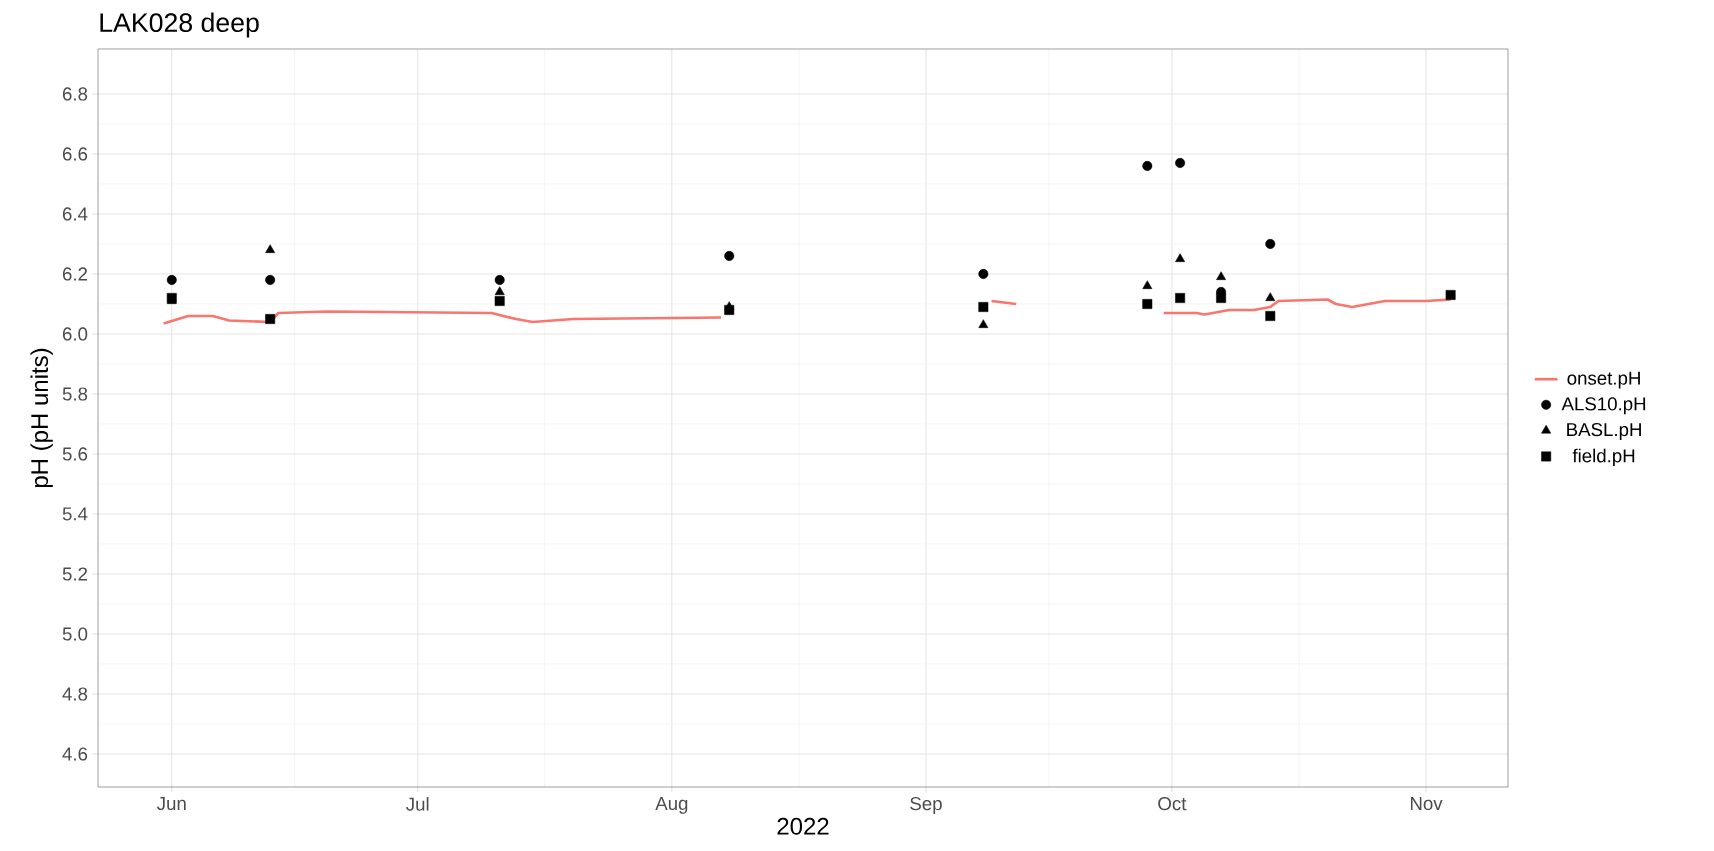  I want to click on x-axis-title: 2022, so click(803, 826).